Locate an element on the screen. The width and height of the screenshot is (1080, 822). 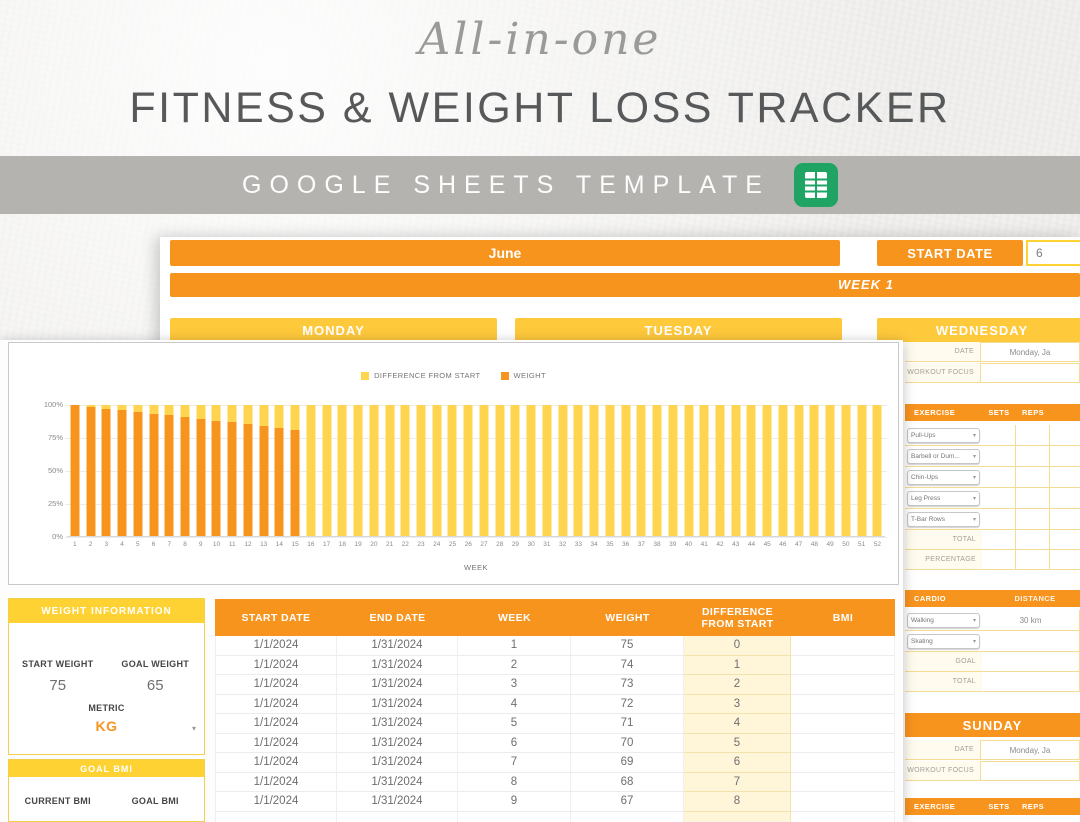
distance-cell: 30 km is located at coordinates (1031, 620).